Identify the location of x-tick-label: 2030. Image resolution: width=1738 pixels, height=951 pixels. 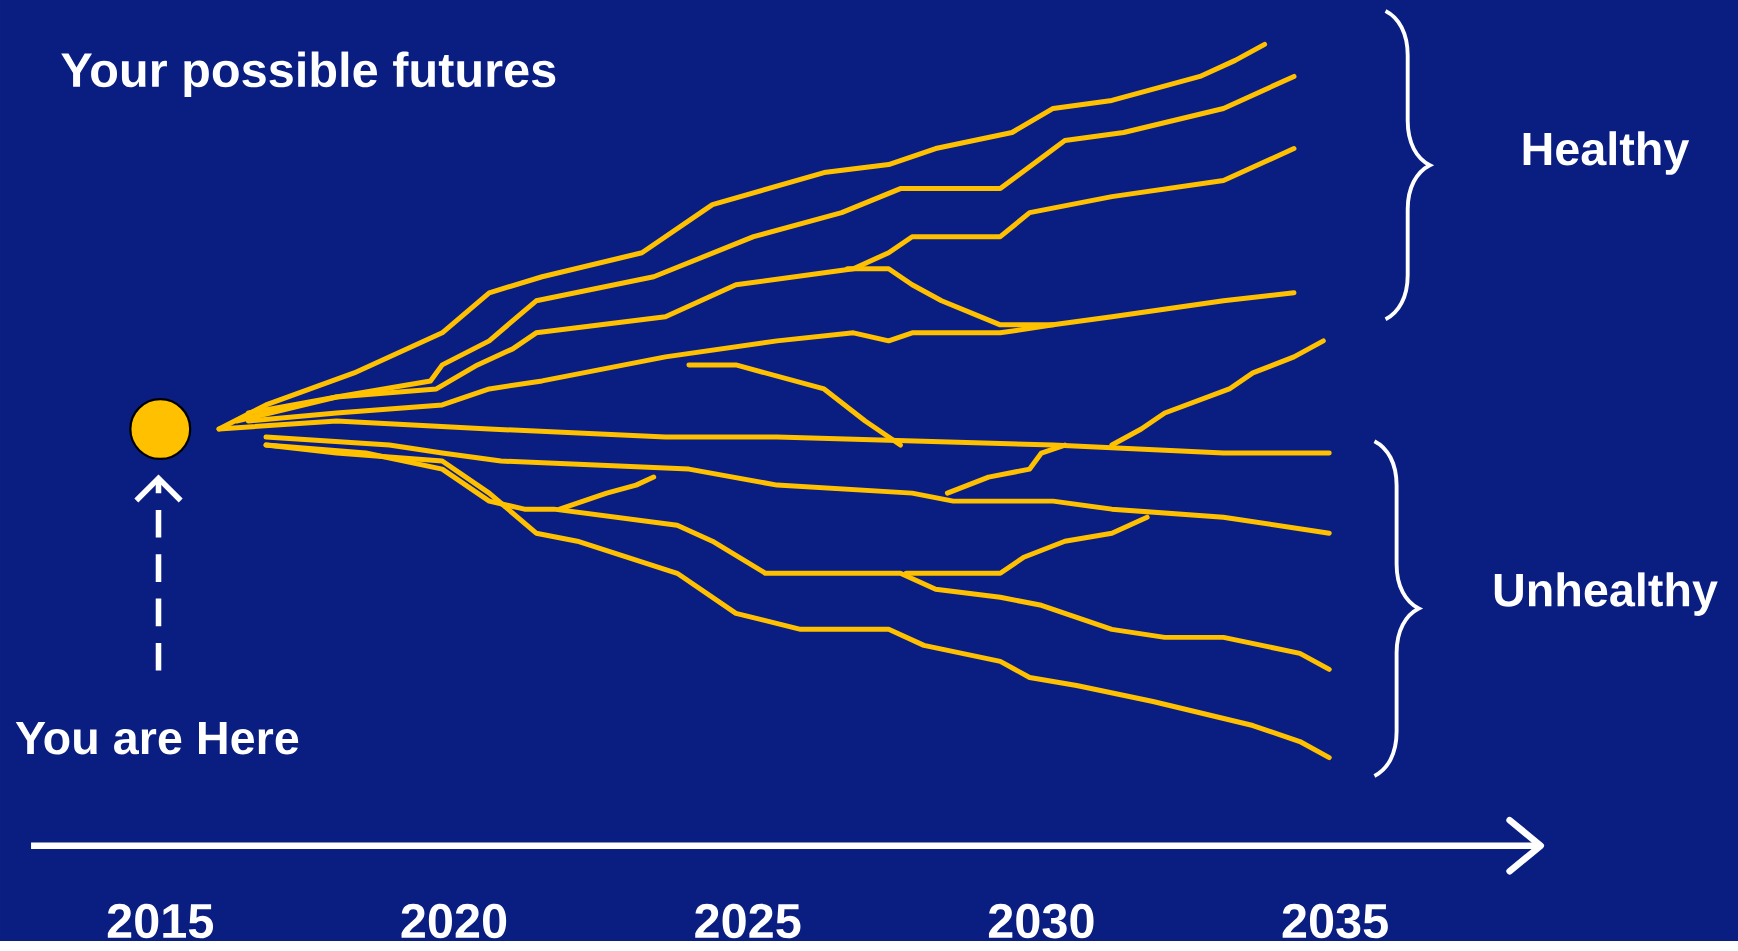
(1041, 921).